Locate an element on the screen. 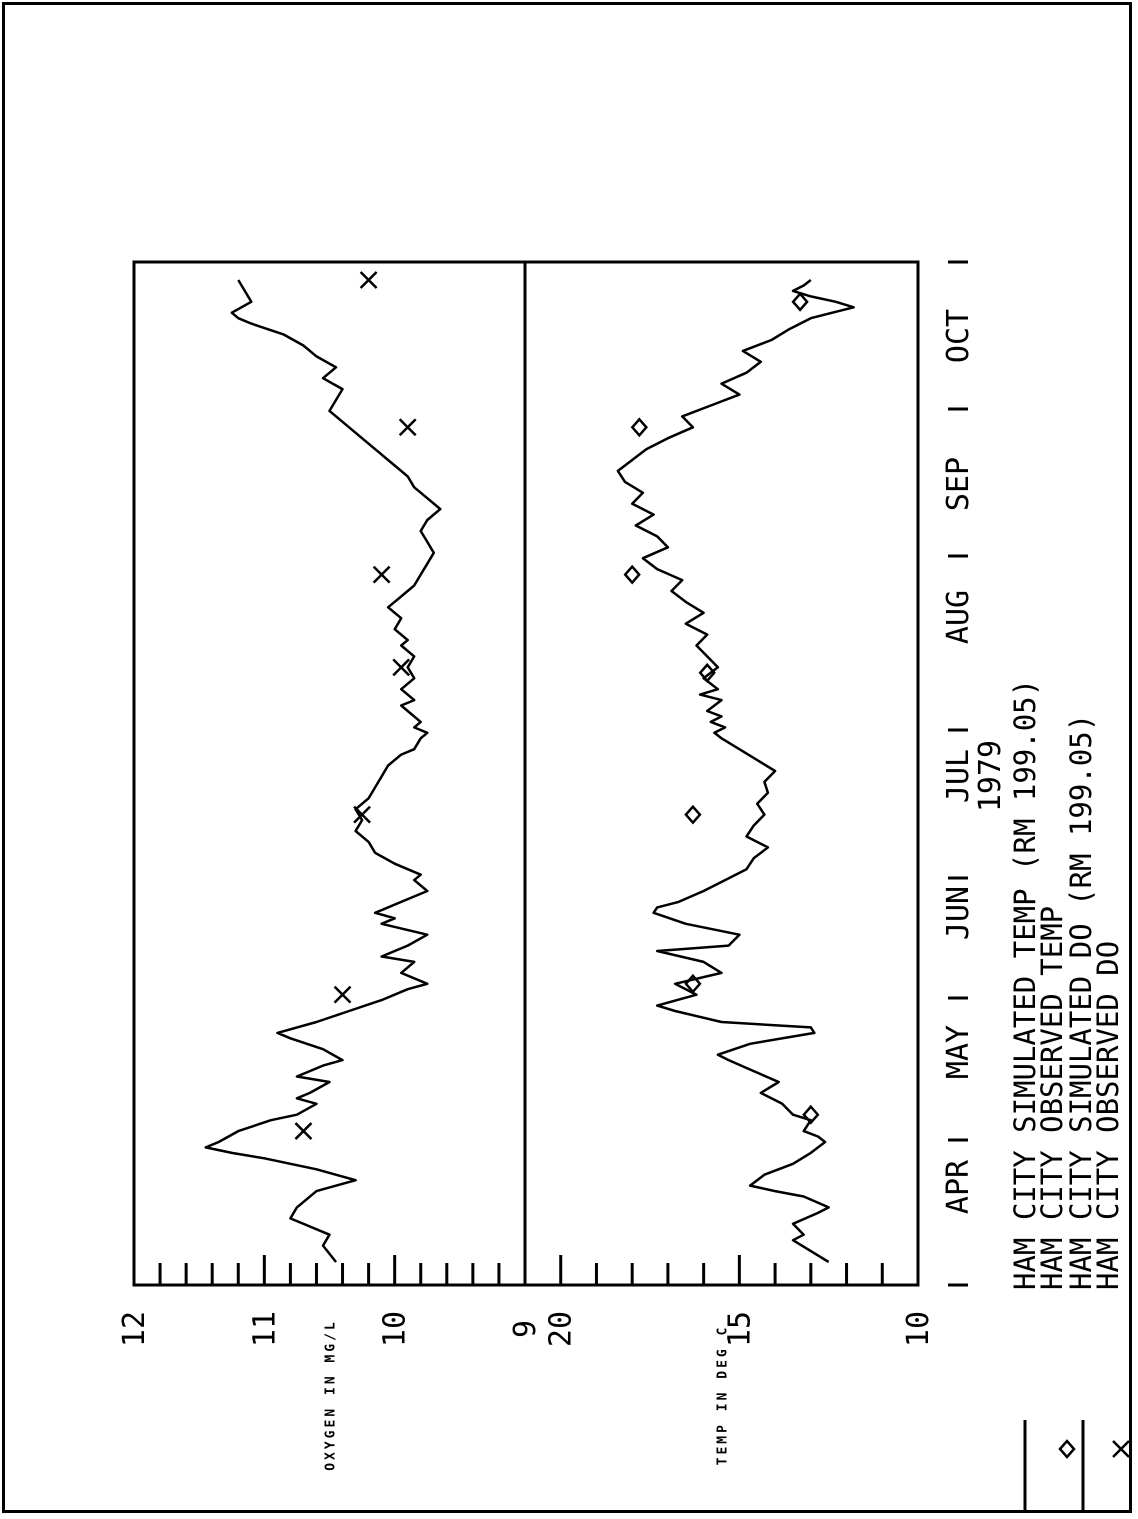  temp-y-tick-label: 15 is located at coordinates (739, 1329).